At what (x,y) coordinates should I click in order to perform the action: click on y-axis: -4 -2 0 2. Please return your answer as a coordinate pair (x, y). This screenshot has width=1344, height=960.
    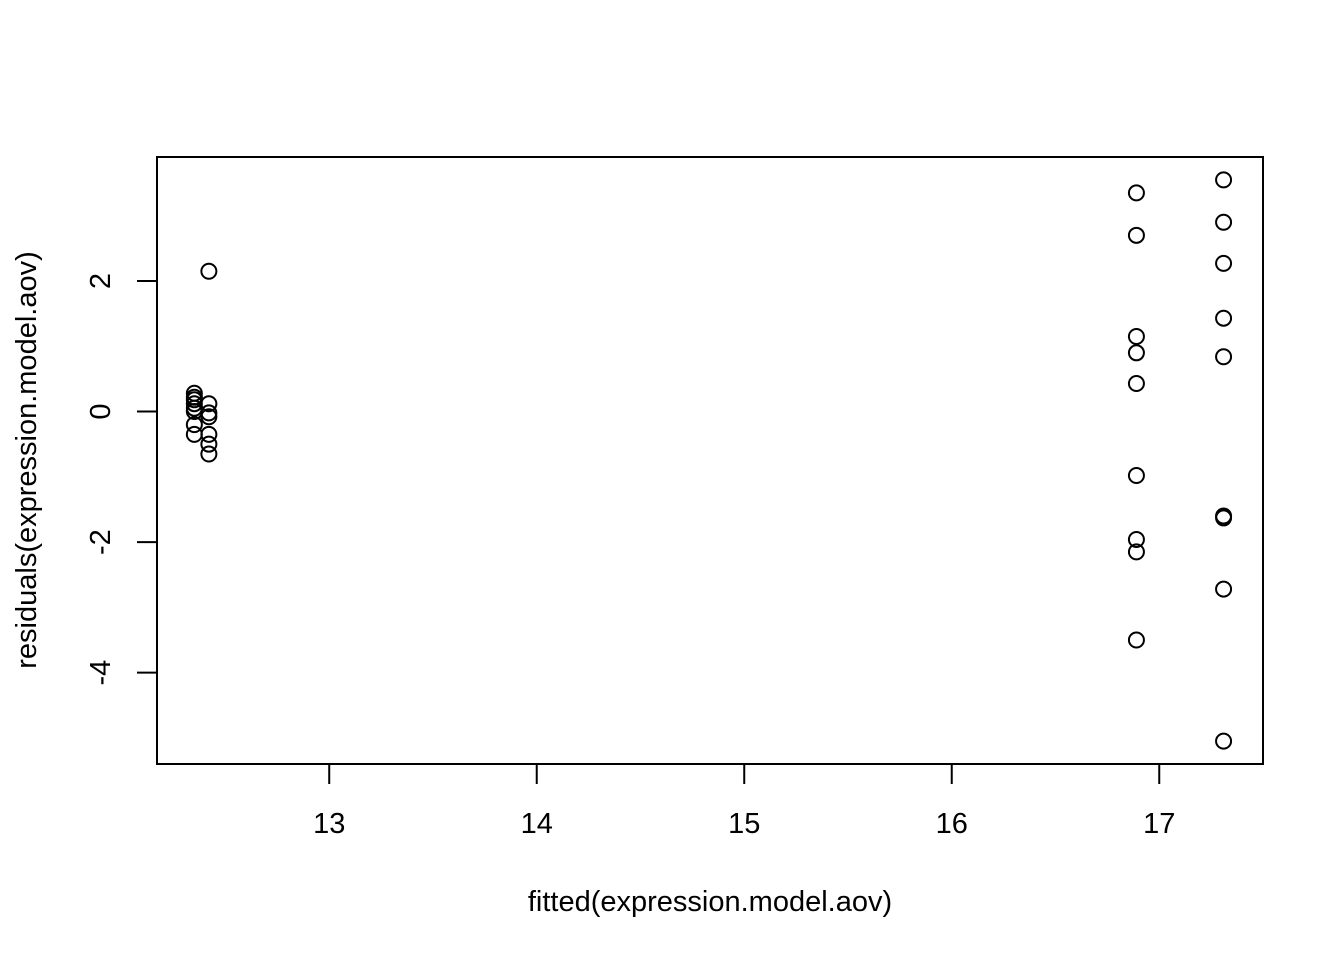
    Looking at the image, I should click on (121, 479).